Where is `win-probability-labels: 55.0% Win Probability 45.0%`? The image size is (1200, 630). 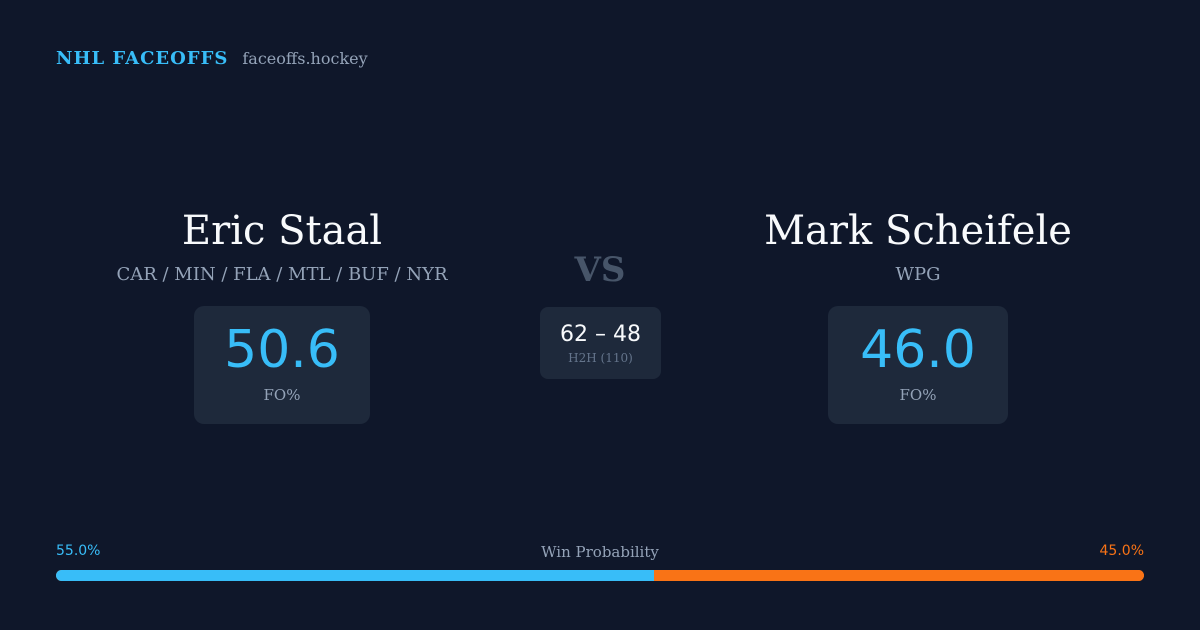 win-probability-labels: 55.0% Win Probability 45.0% is located at coordinates (600, 553).